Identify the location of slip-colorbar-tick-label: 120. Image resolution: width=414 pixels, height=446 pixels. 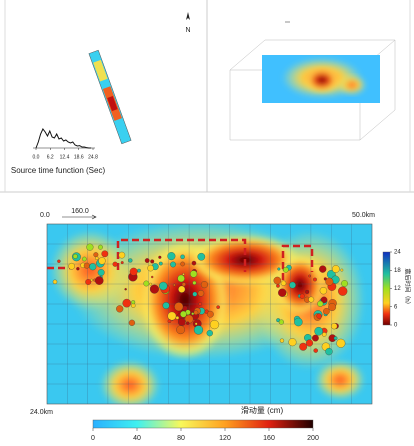
(225, 438).